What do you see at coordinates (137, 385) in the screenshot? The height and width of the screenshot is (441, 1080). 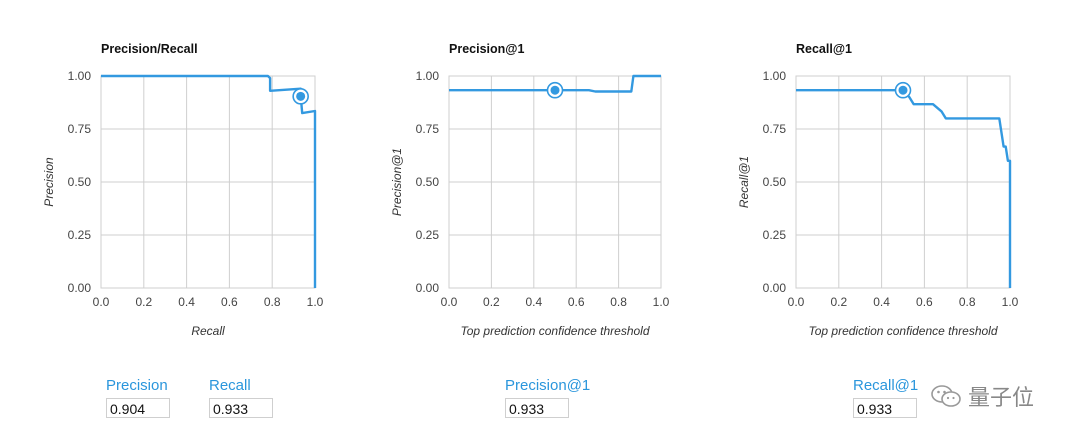 I see `precision-label: Precision` at bounding box center [137, 385].